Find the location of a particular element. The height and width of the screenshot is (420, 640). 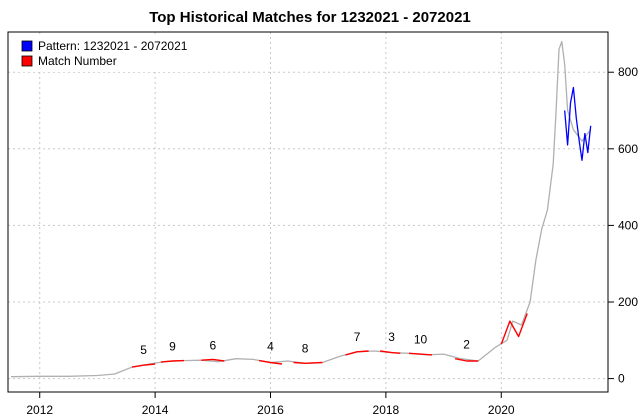

legend-label: Match Number is located at coordinates (77, 61).